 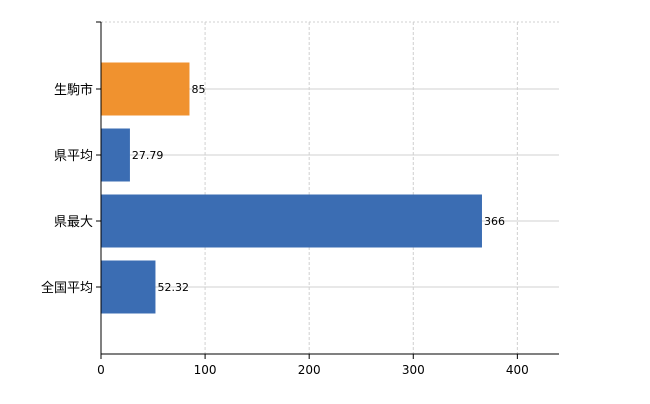 What do you see at coordinates (309, 370) in the screenshot?
I see `x-tick-label: 200` at bounding box center [309, 370].